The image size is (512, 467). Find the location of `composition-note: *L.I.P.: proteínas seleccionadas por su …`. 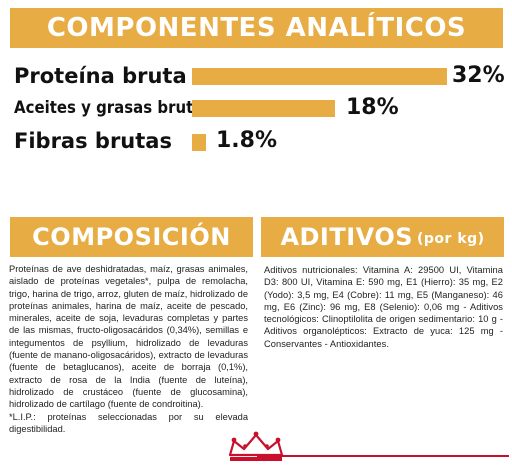

composition-note: *L.I.P.: proteínas seleccionadas por su … is located at coordinates (128, 422).